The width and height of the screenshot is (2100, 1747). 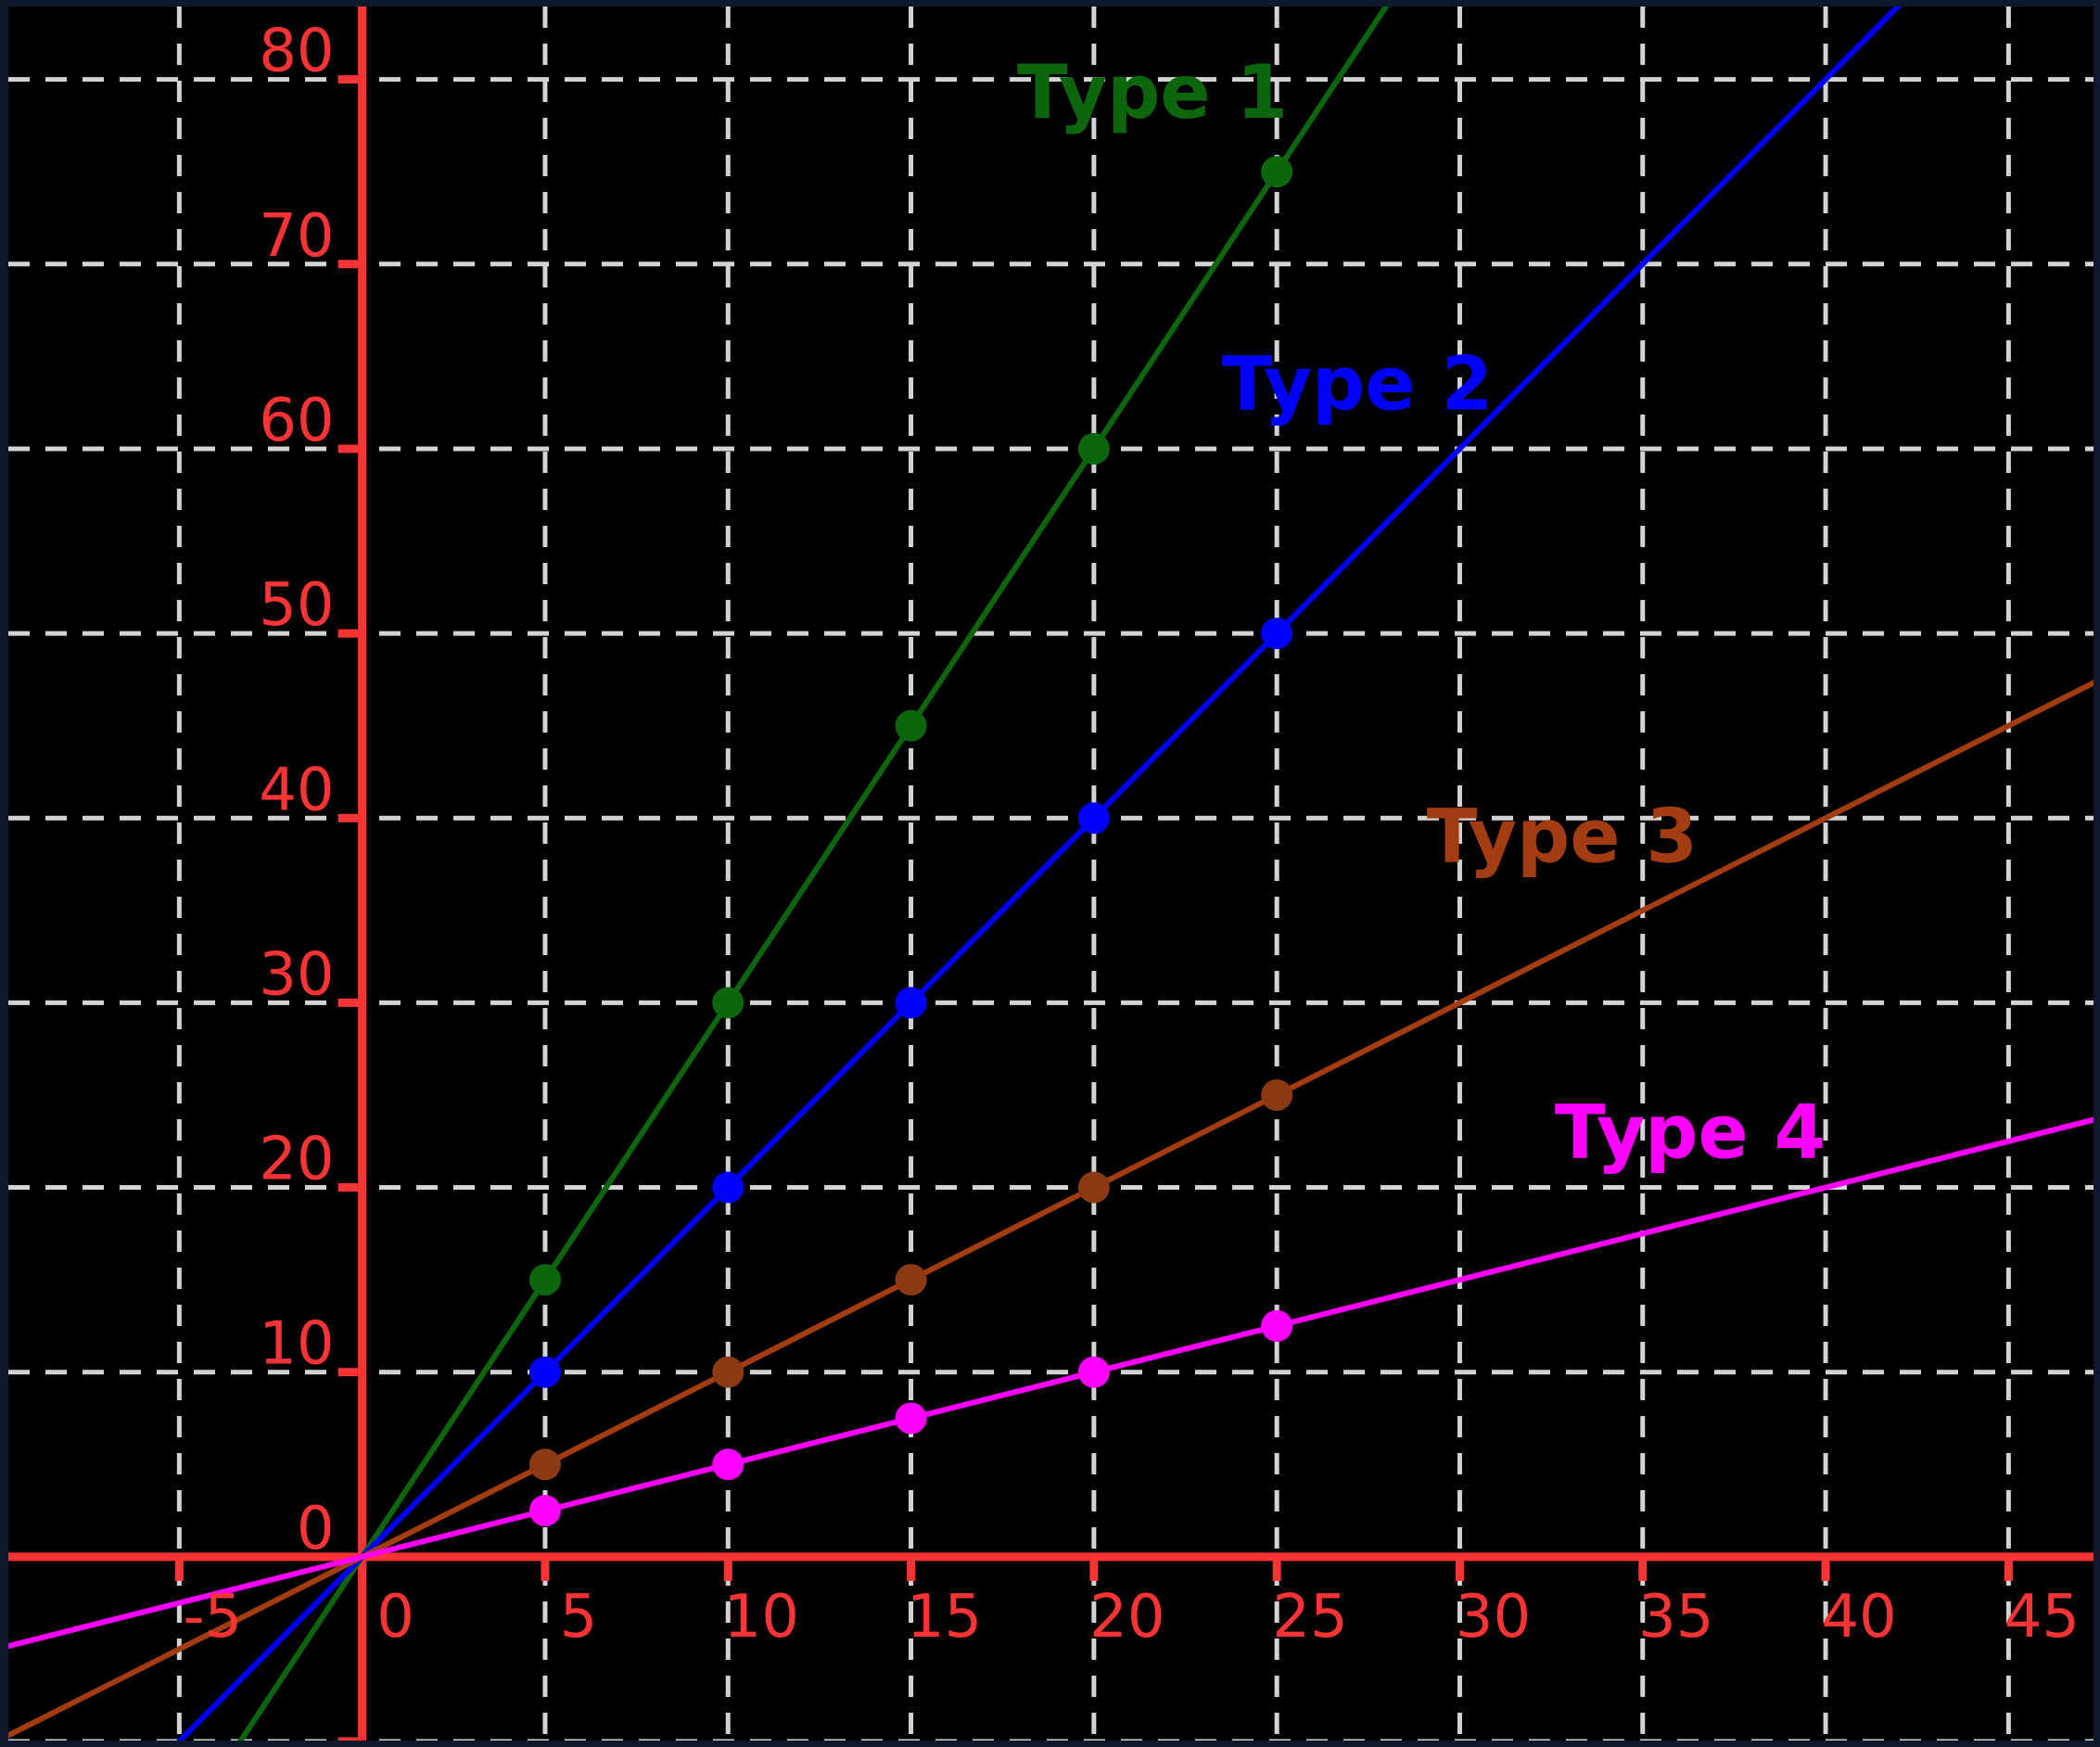 I want to click on x-tick-label: 45, so click(x=2042, y=1617).